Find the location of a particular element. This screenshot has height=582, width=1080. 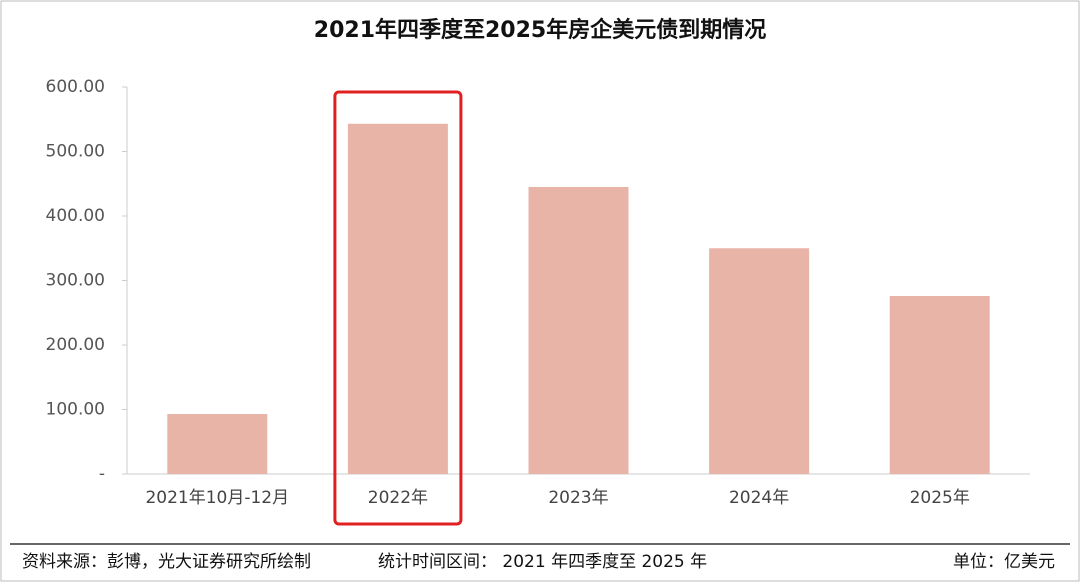

period-note: 统计时间区间： 2021 年四季度至 2025 年 is located at coordinates (542, 562).